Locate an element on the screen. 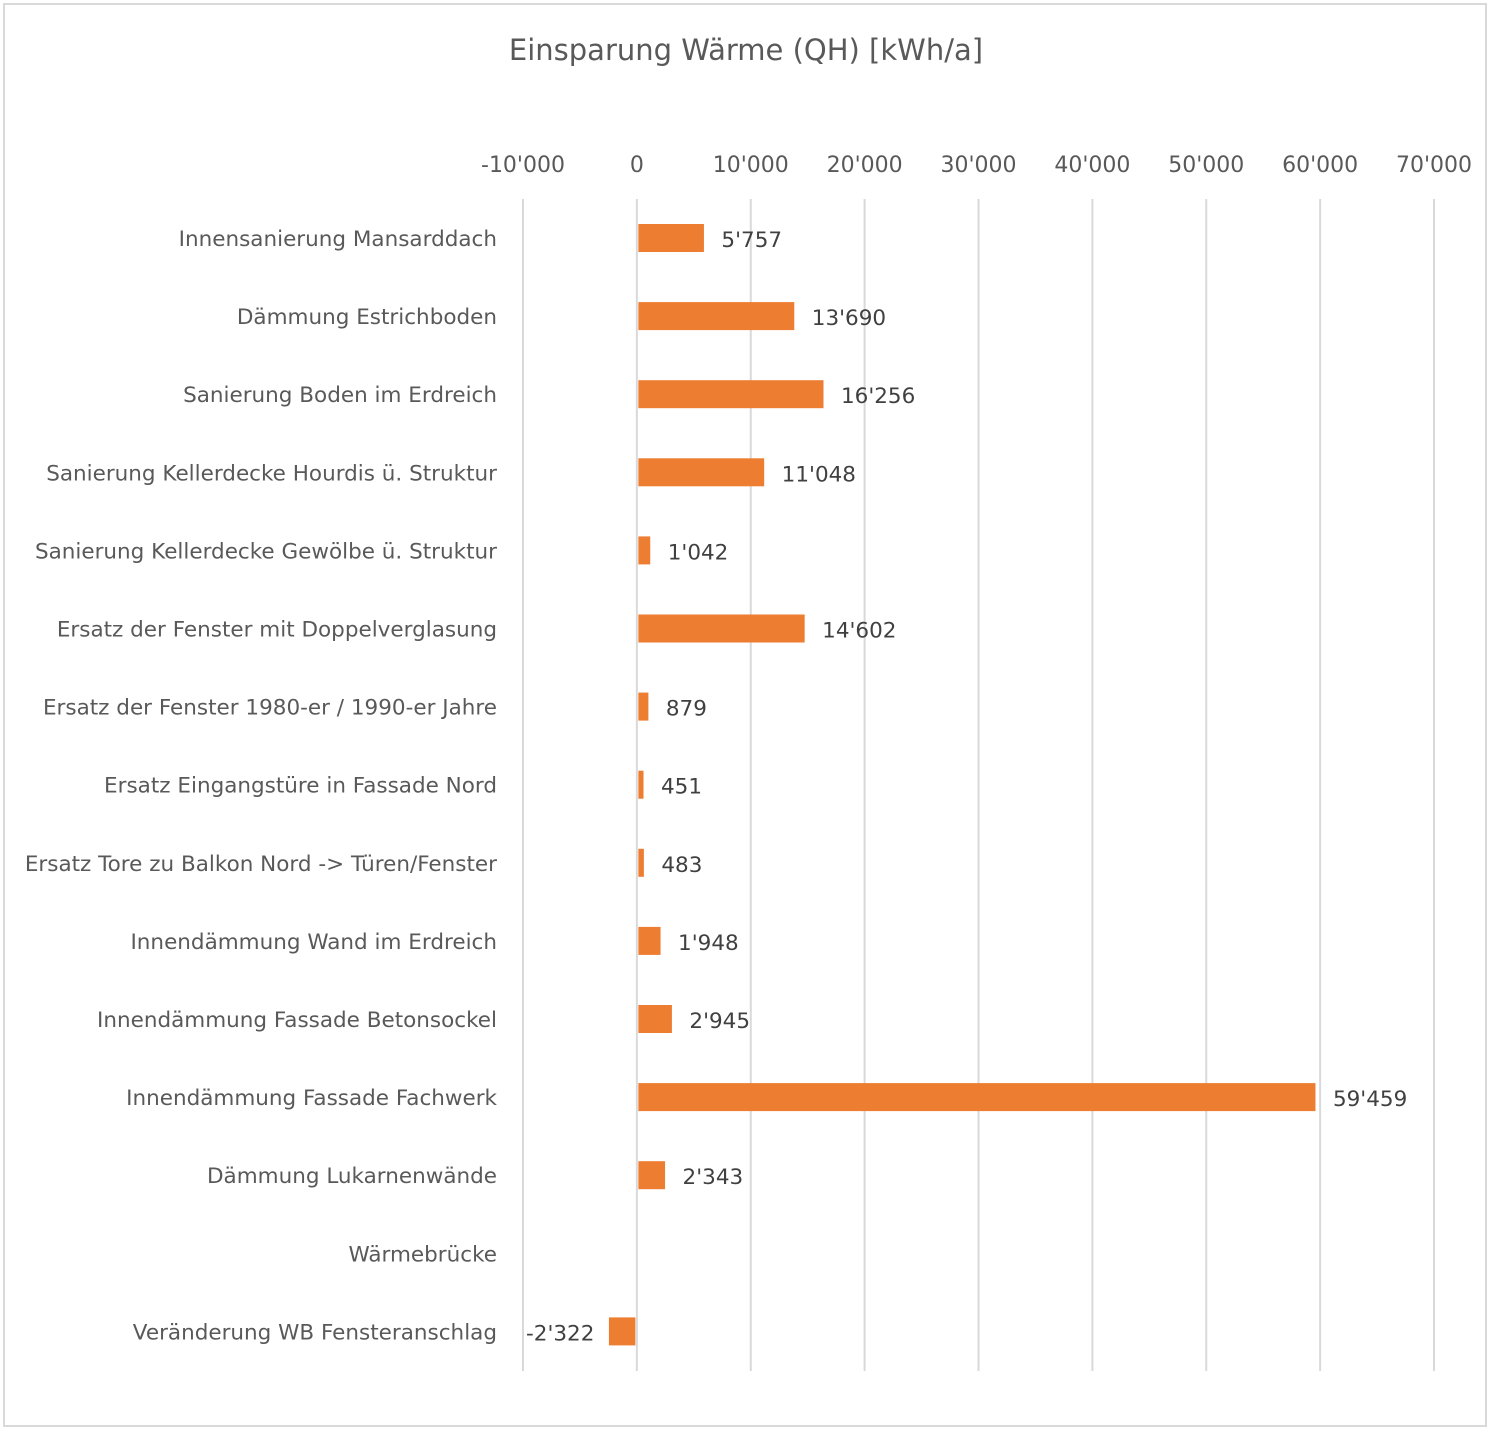 This screenshot has height=1432, width=1492. data-label: 2'945 is located at coordinates (719, 1021).